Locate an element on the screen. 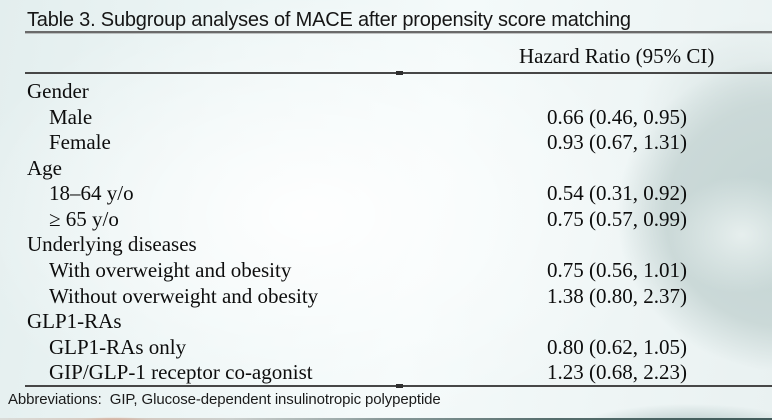 This screenshot has height=420, width=772. table-row: GLP1-RAs only 0.80 (0.62, 1.05) is located at coordinates (386, 348).